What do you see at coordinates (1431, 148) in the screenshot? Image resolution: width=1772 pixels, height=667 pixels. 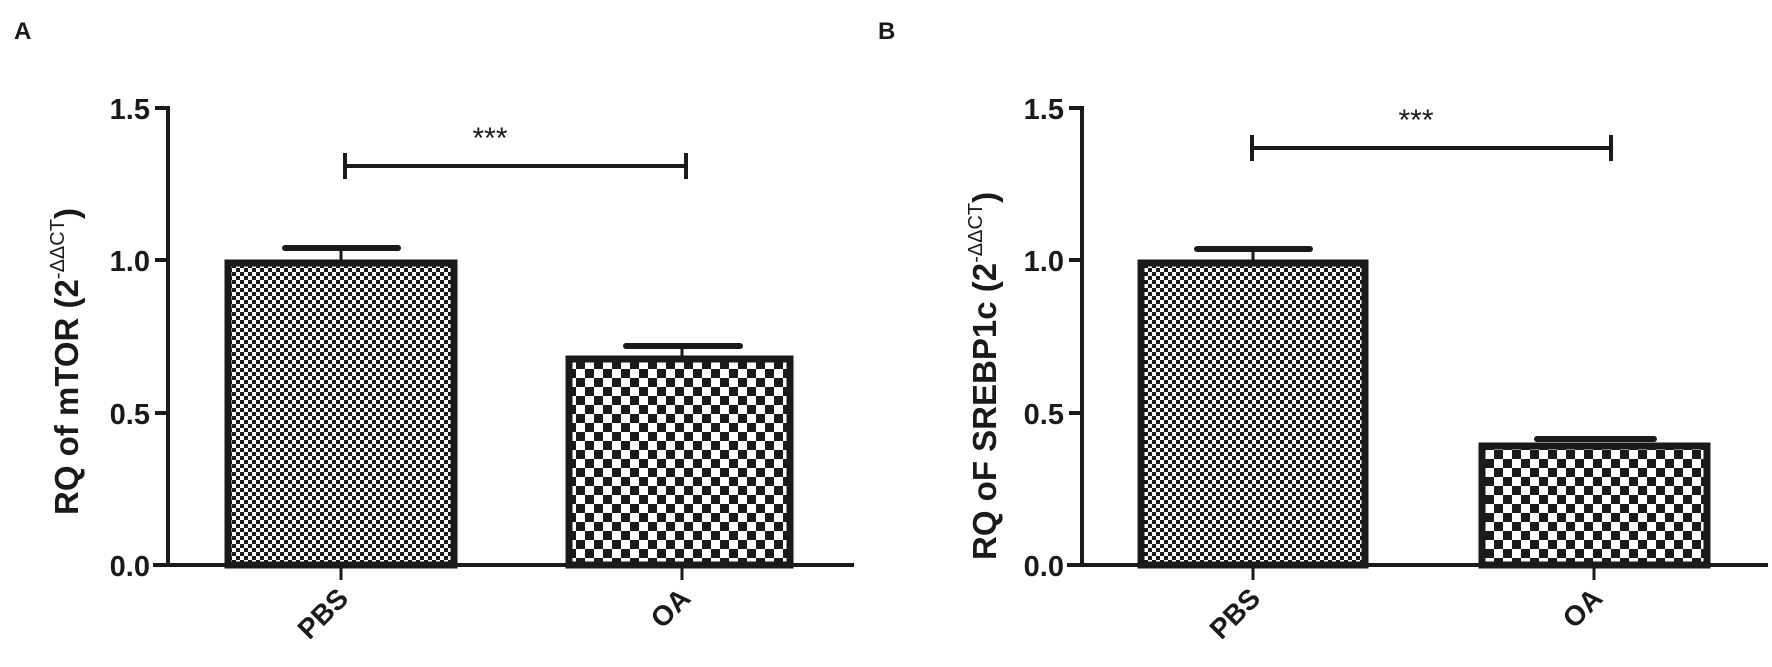 I see `chart-b-significance-bracket` at bounding box center [1431, 148].